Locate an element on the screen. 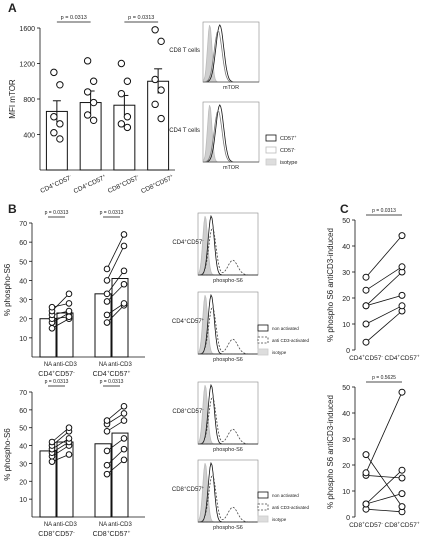 The height and width of the screenshot is (550, 425). c-cd4-y-tick-label: 30 is located at coordinates (346, 273).